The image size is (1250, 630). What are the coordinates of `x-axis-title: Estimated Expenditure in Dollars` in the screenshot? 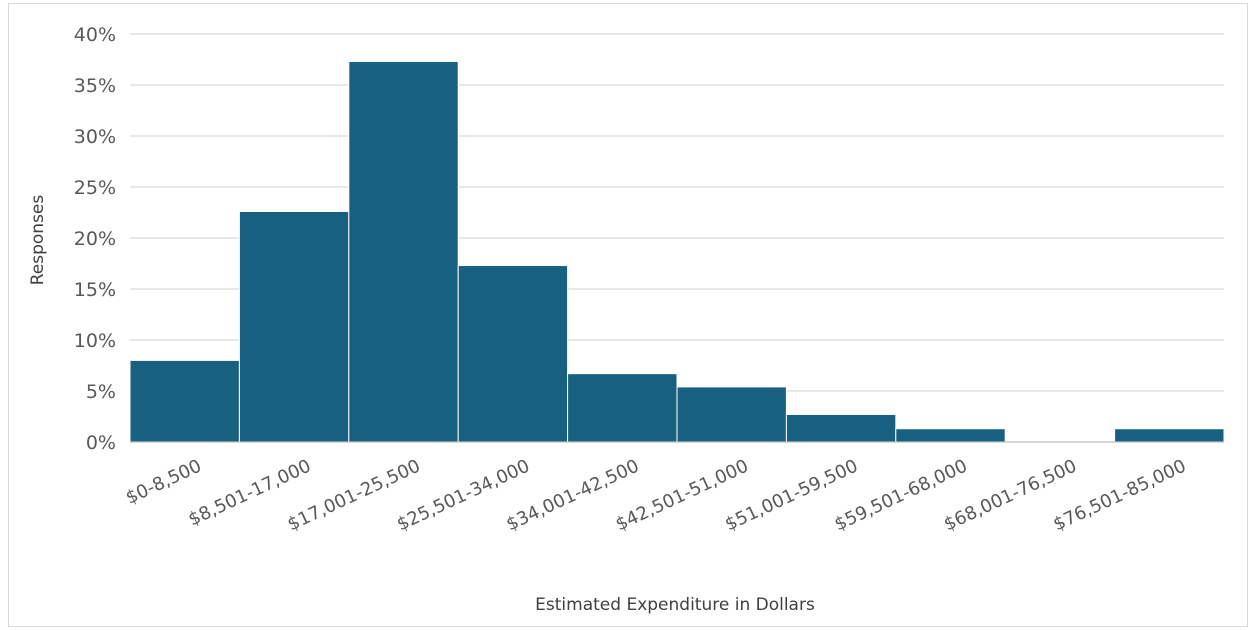 It's located at (675, 605).